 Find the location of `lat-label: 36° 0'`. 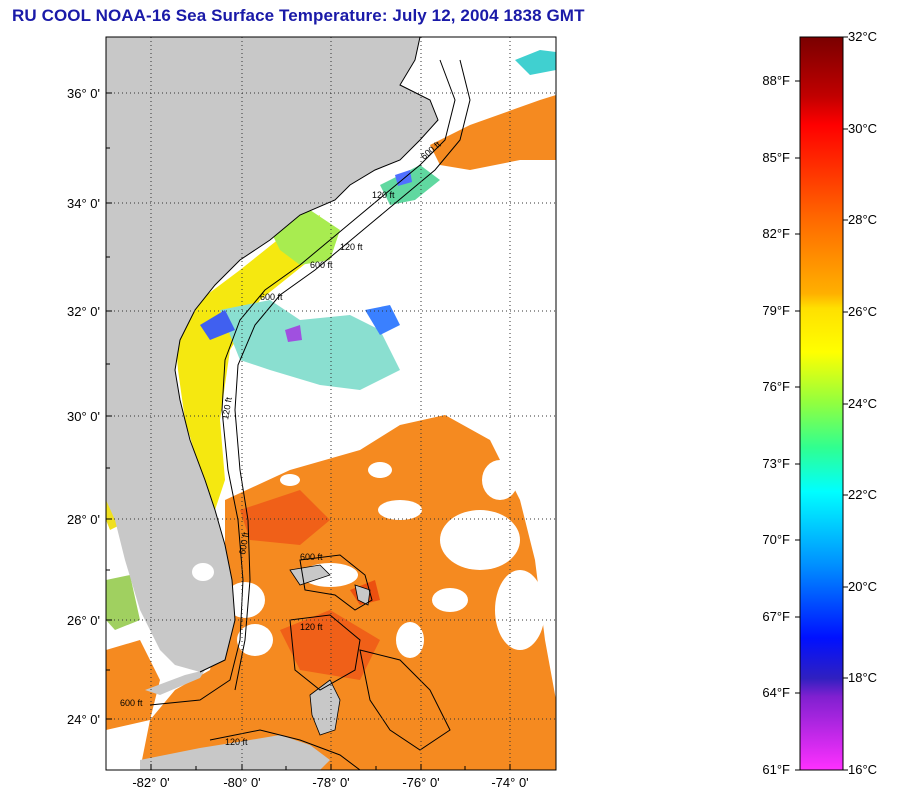

lat-label: 36° 0' is located at coordinates (83, 93).